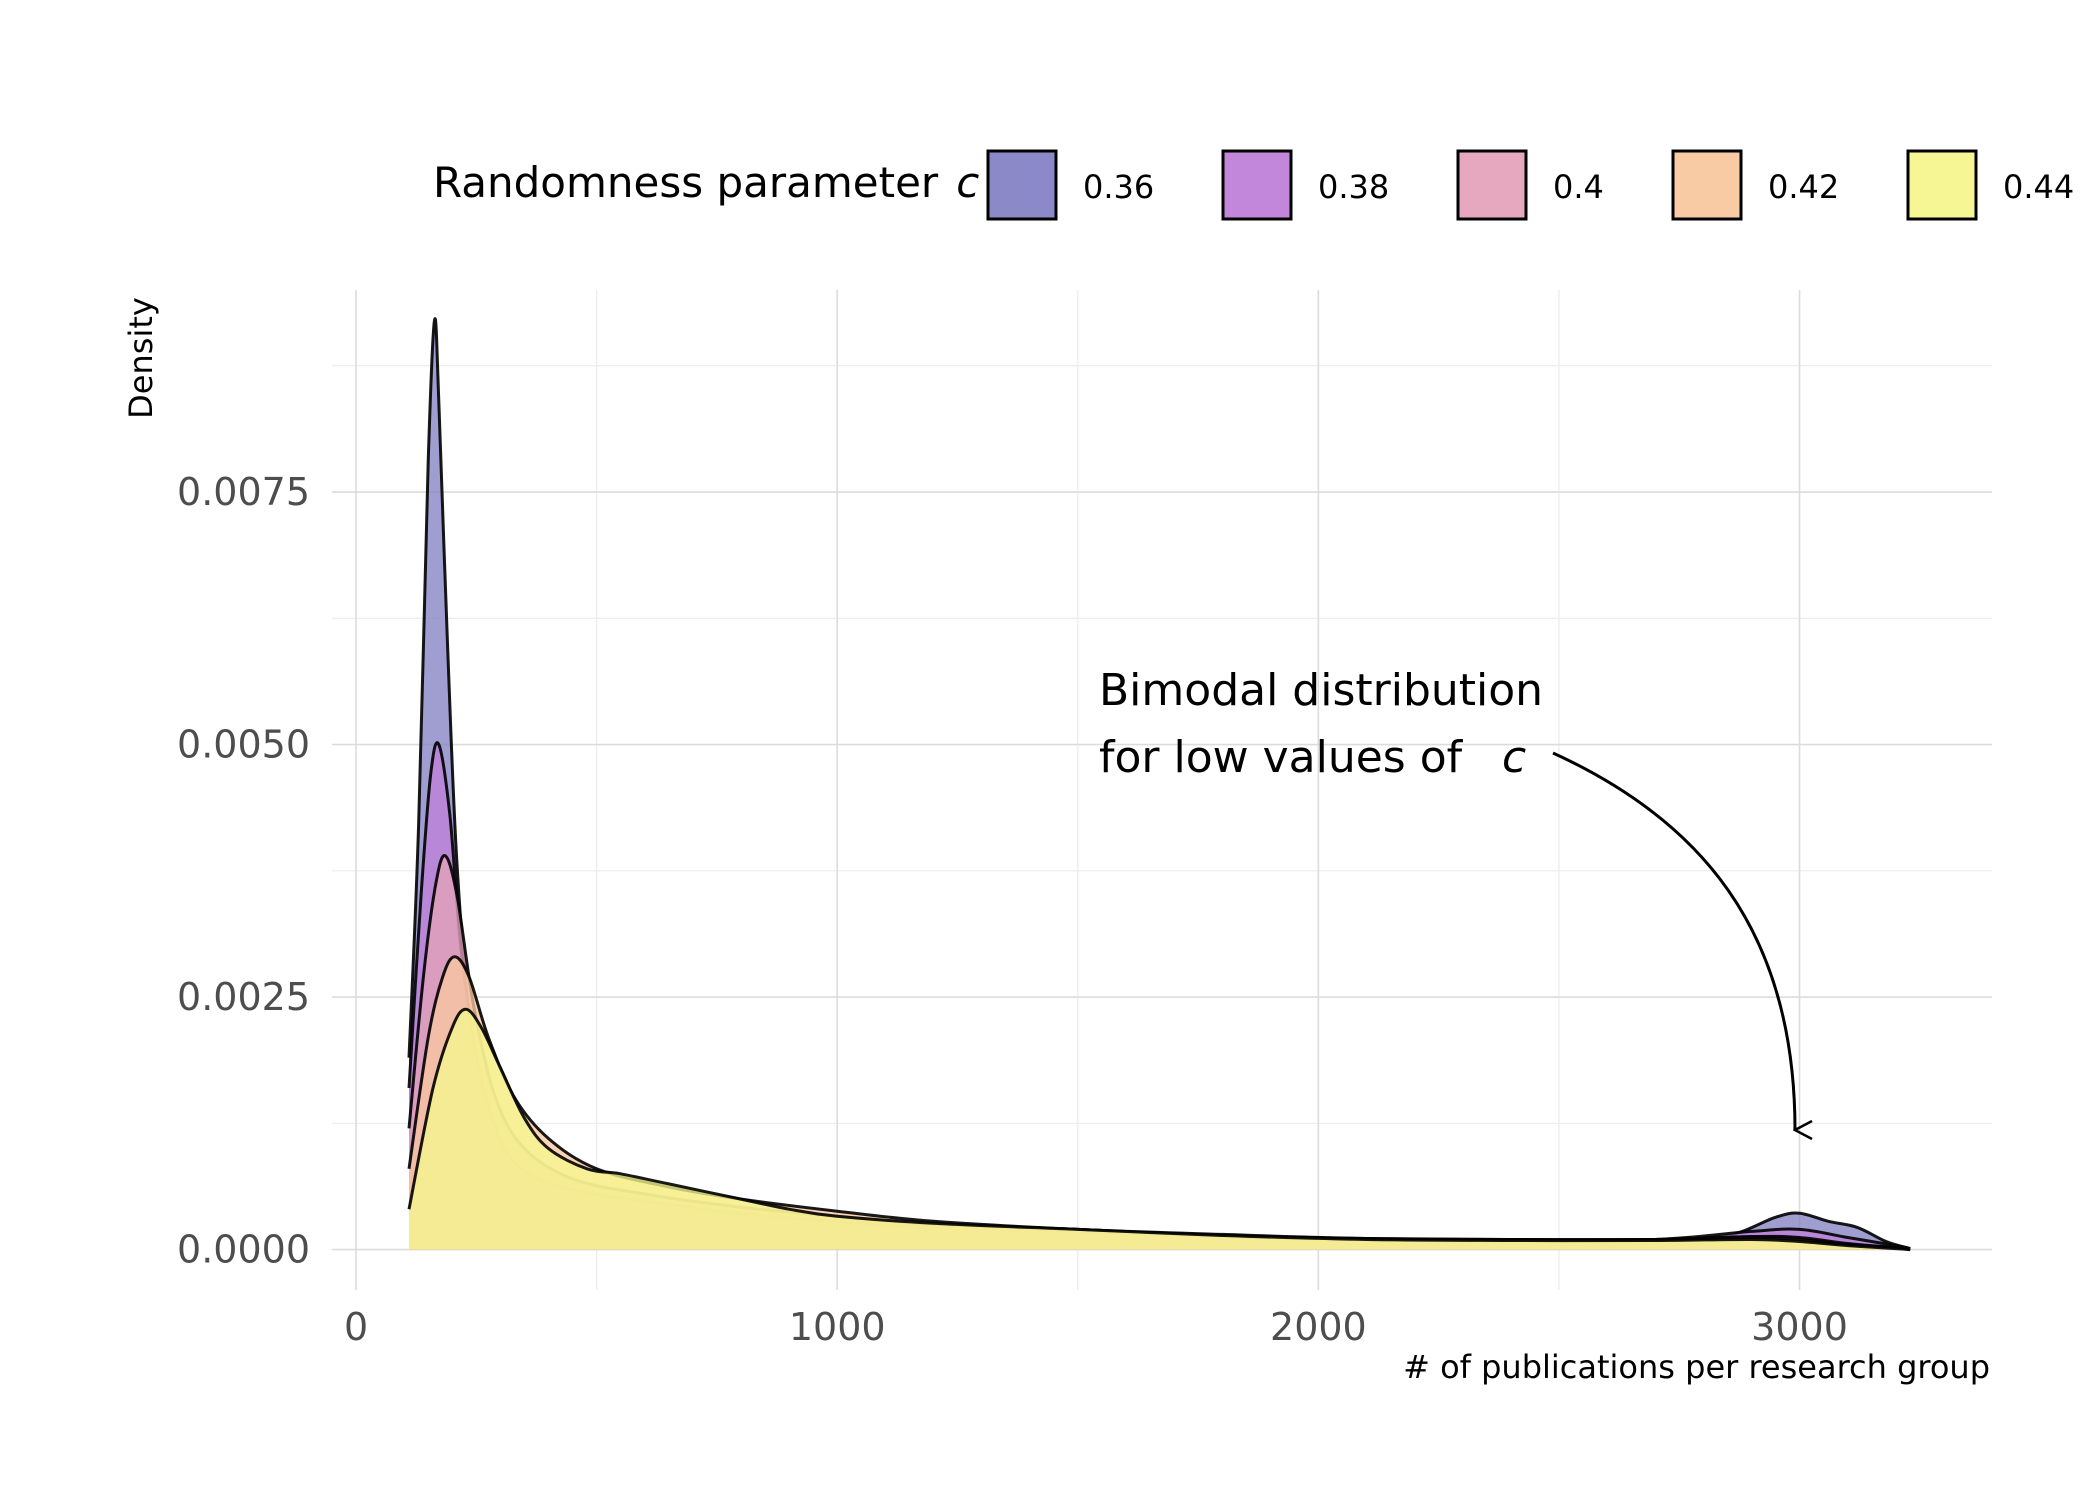 The width and height of the screenshot is (2100, 1500). Describe the element at coordinates (1514, 757) in the screenshot. I see `annotation-symbol: c` at that location.